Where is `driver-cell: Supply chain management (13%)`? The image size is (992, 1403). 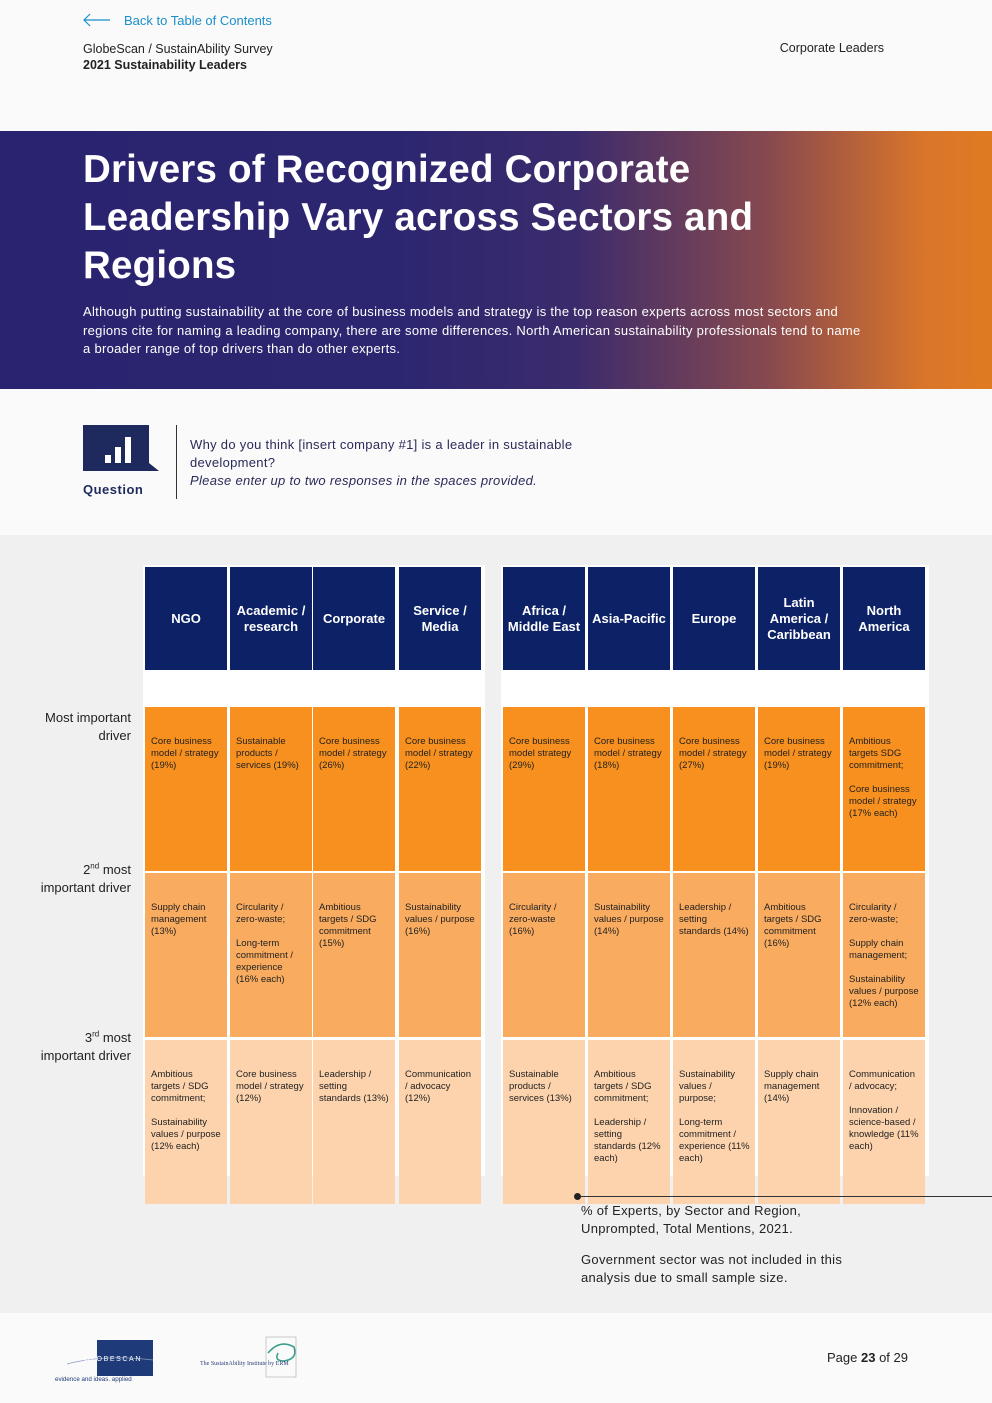
driver-cell: Supply chain management (13%) is located at coordinates (186, 955).